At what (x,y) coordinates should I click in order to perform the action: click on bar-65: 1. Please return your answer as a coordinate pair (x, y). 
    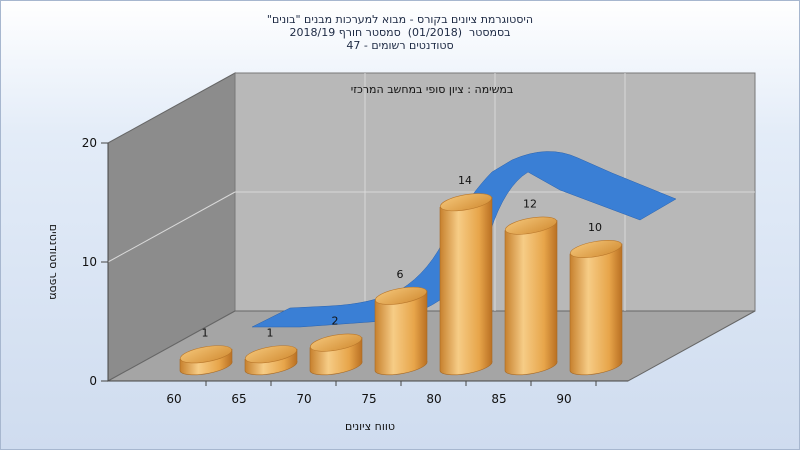
    Looking at the image, I should click on (271, 351).